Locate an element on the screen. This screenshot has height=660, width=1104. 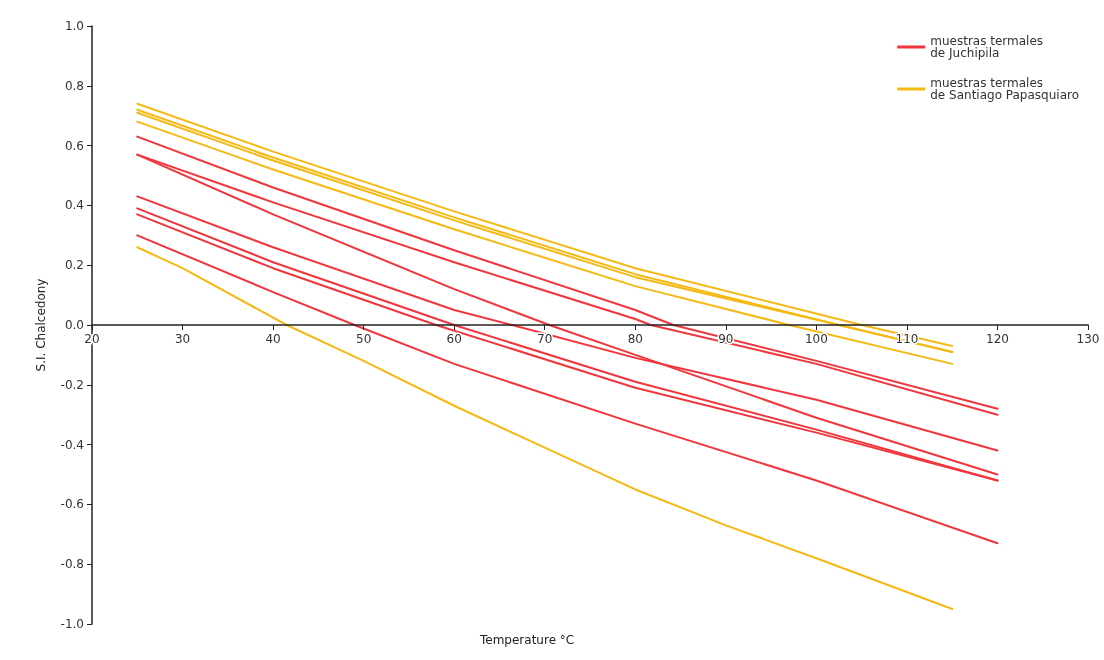
x-axis-title: Temperature °C is located at coordinates (527, 640).